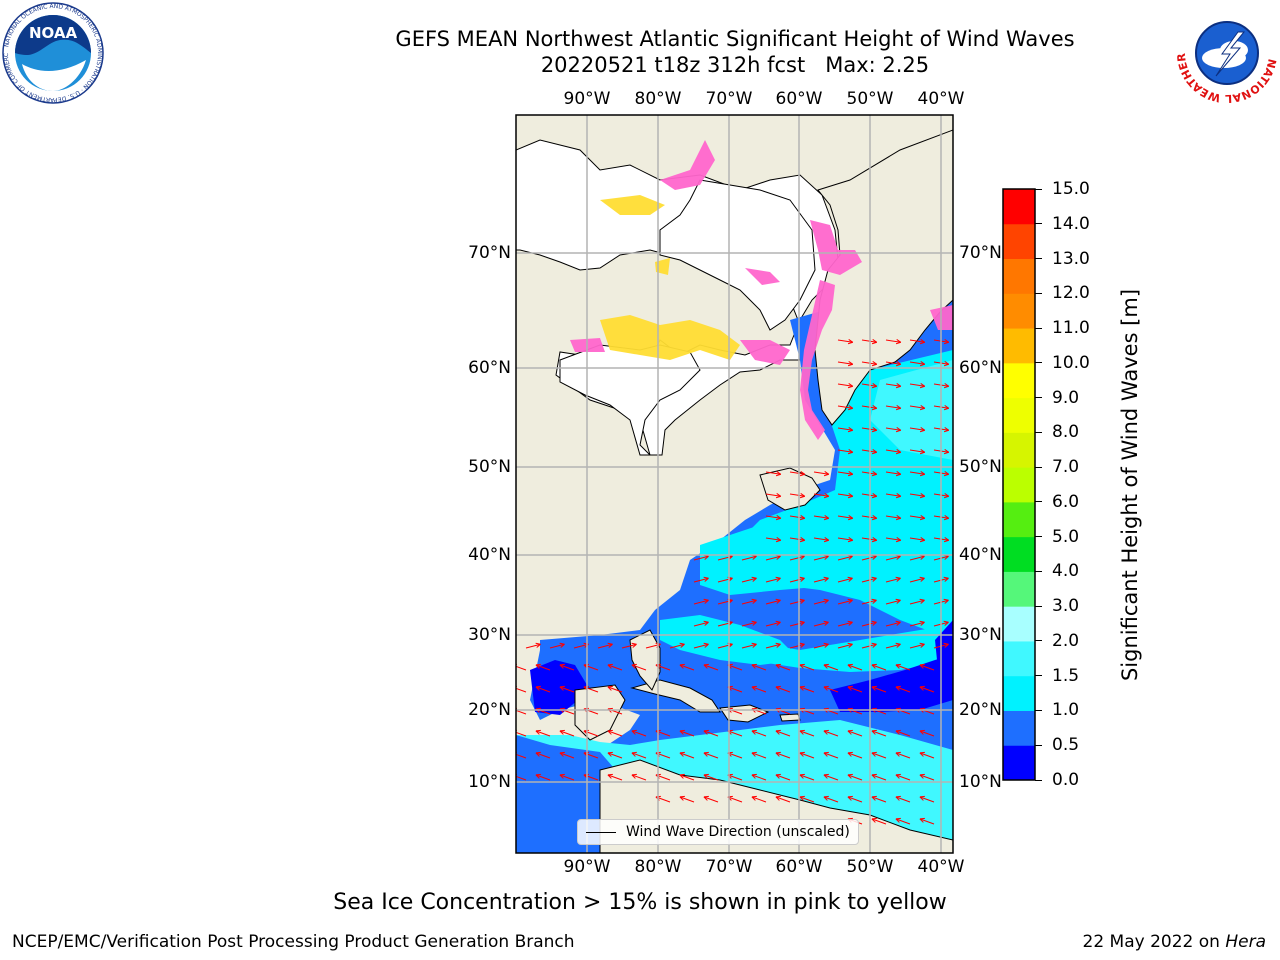 The width and height of the screenshot is (1280, 960). What do you see at coordinates (1227, 53) in the screenshot?
I see `nws-logo: NATIONAL WEATHER SERVICE` at bounding box center [1227, 53].